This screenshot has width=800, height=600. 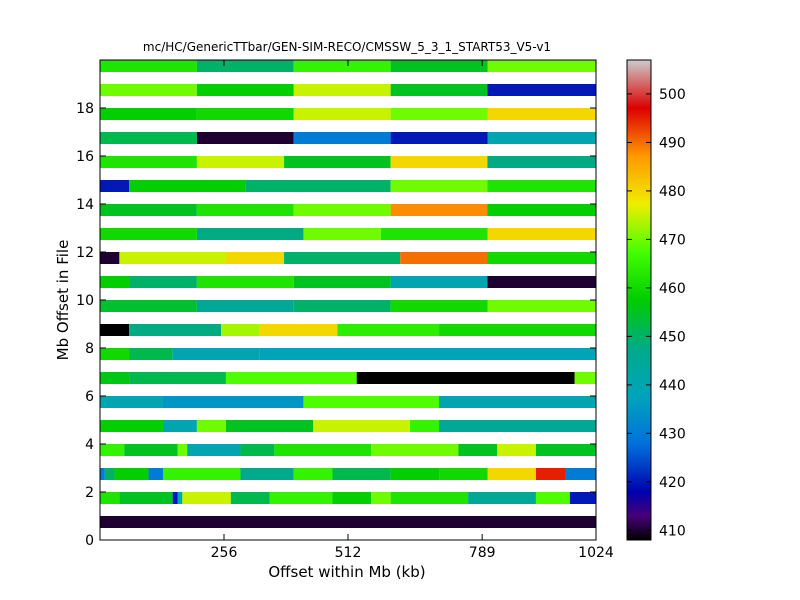 I want to click on x-axis-label: Offset within Mb (kb), so click(x=346, y=572).